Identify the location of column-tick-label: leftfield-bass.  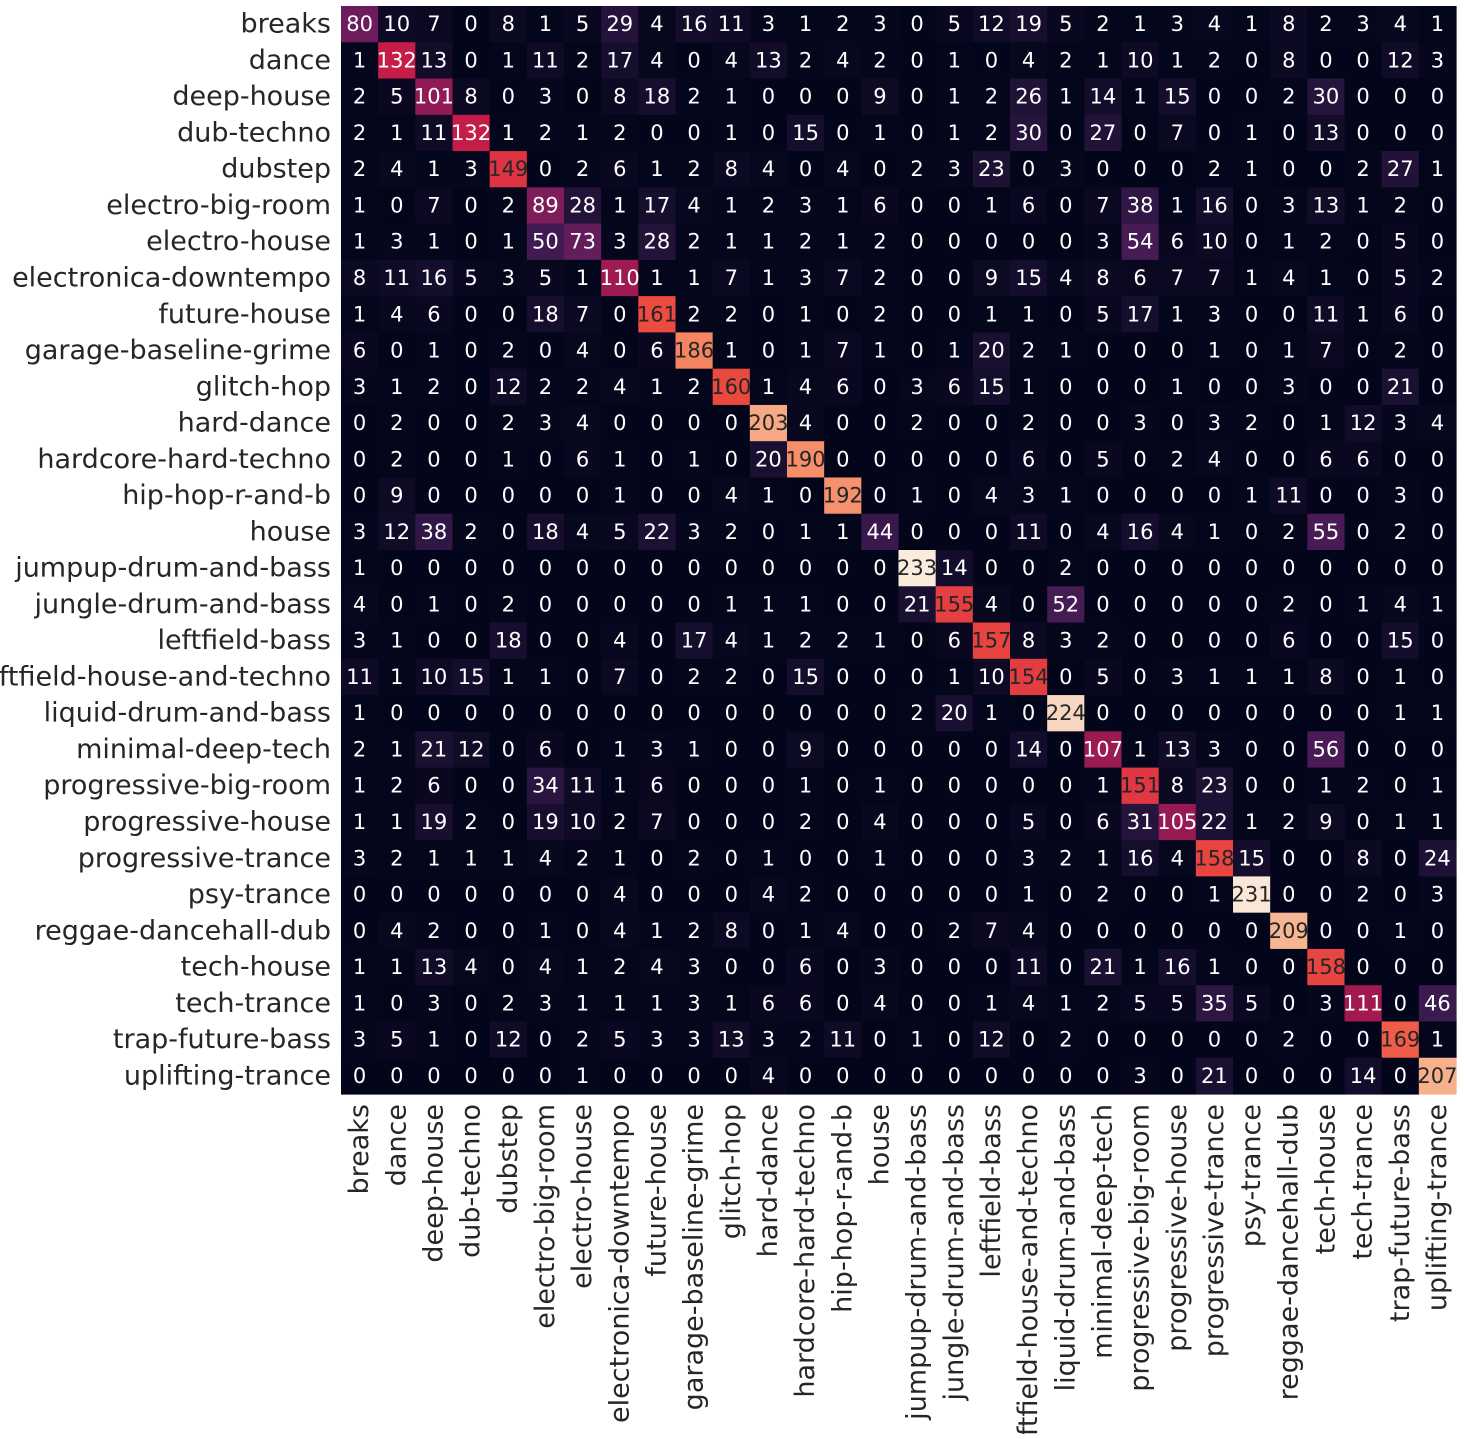
(991, 1191).